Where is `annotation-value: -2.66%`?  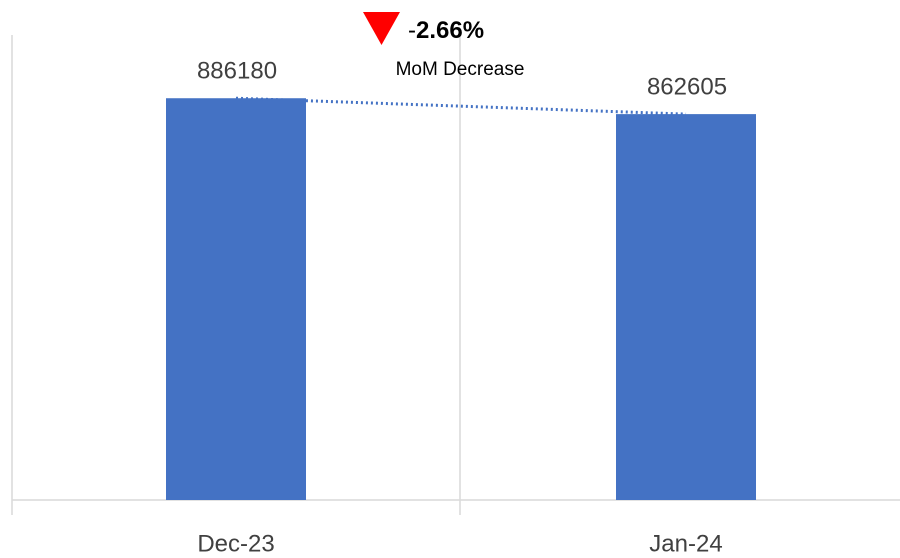 annotation-value: -2.66% is located at coordinates (446, 30).